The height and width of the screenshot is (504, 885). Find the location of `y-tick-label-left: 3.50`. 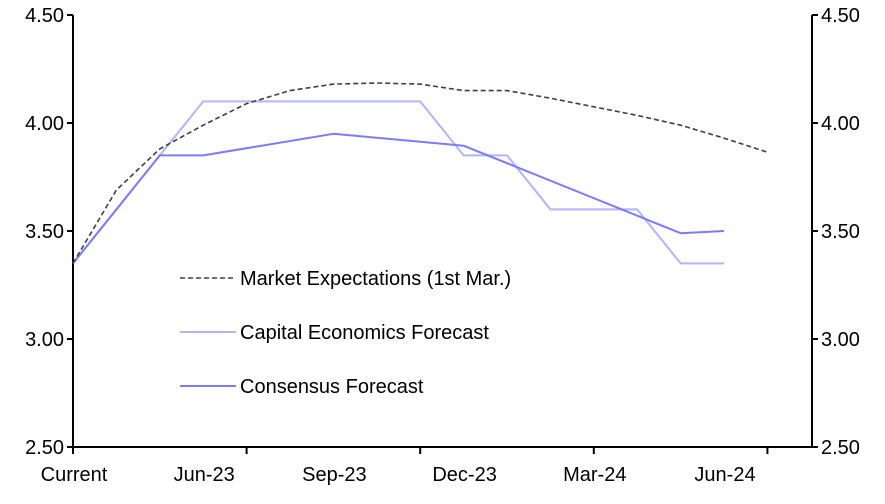

y-tick-label-left: 3.50 is located at coordinates (44, 232).